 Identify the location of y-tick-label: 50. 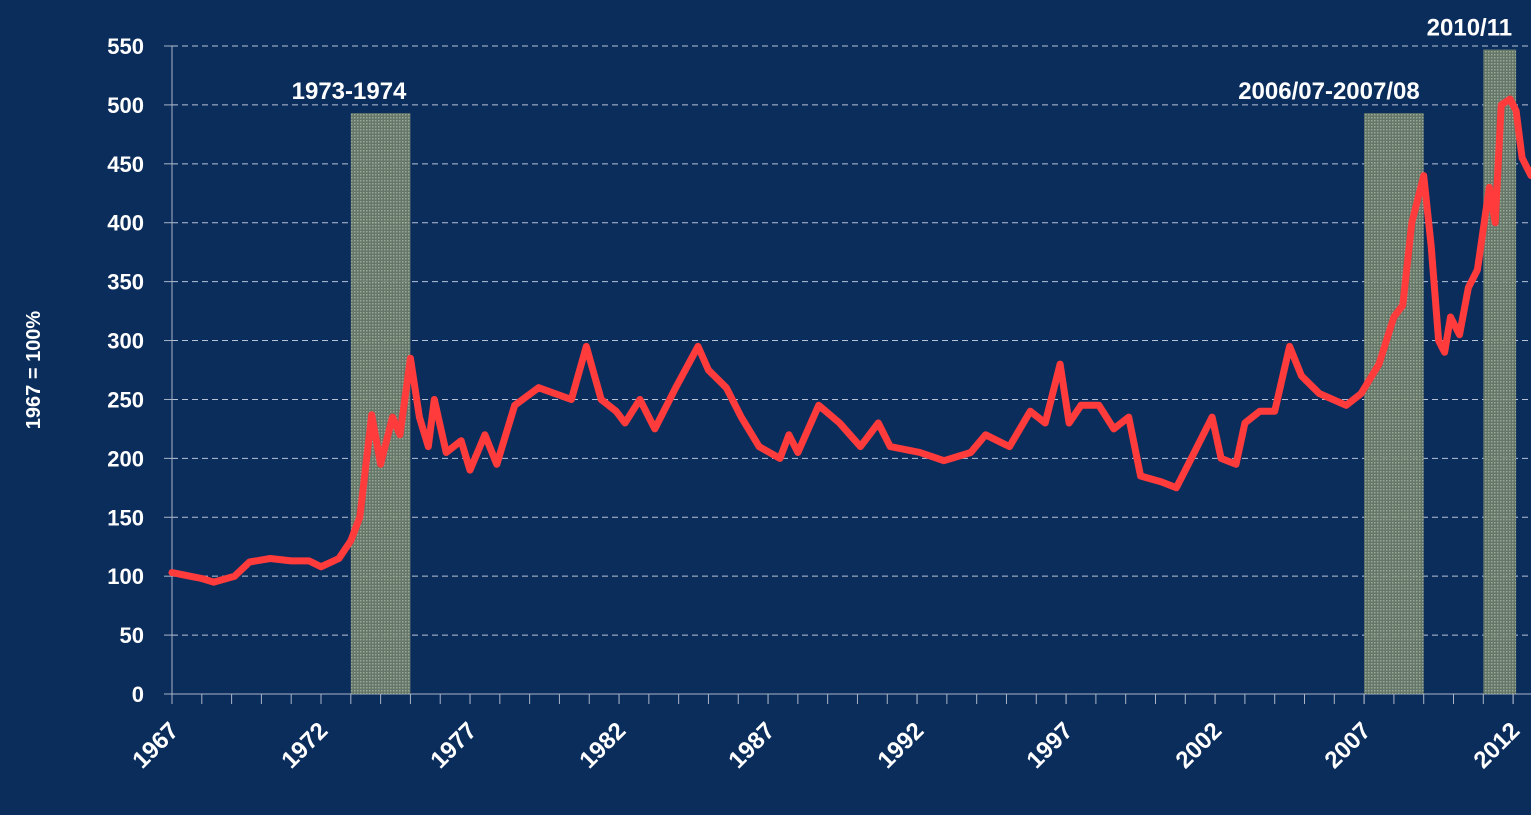
(132, 635).